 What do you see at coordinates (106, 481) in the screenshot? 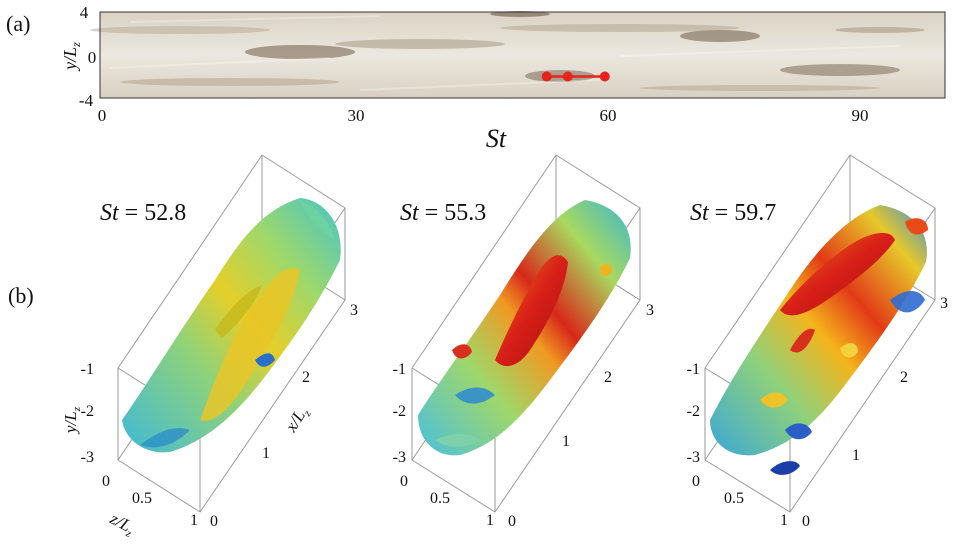
I see `snapshot-1-ztick-0: 0` at bounding box center [106, 481].